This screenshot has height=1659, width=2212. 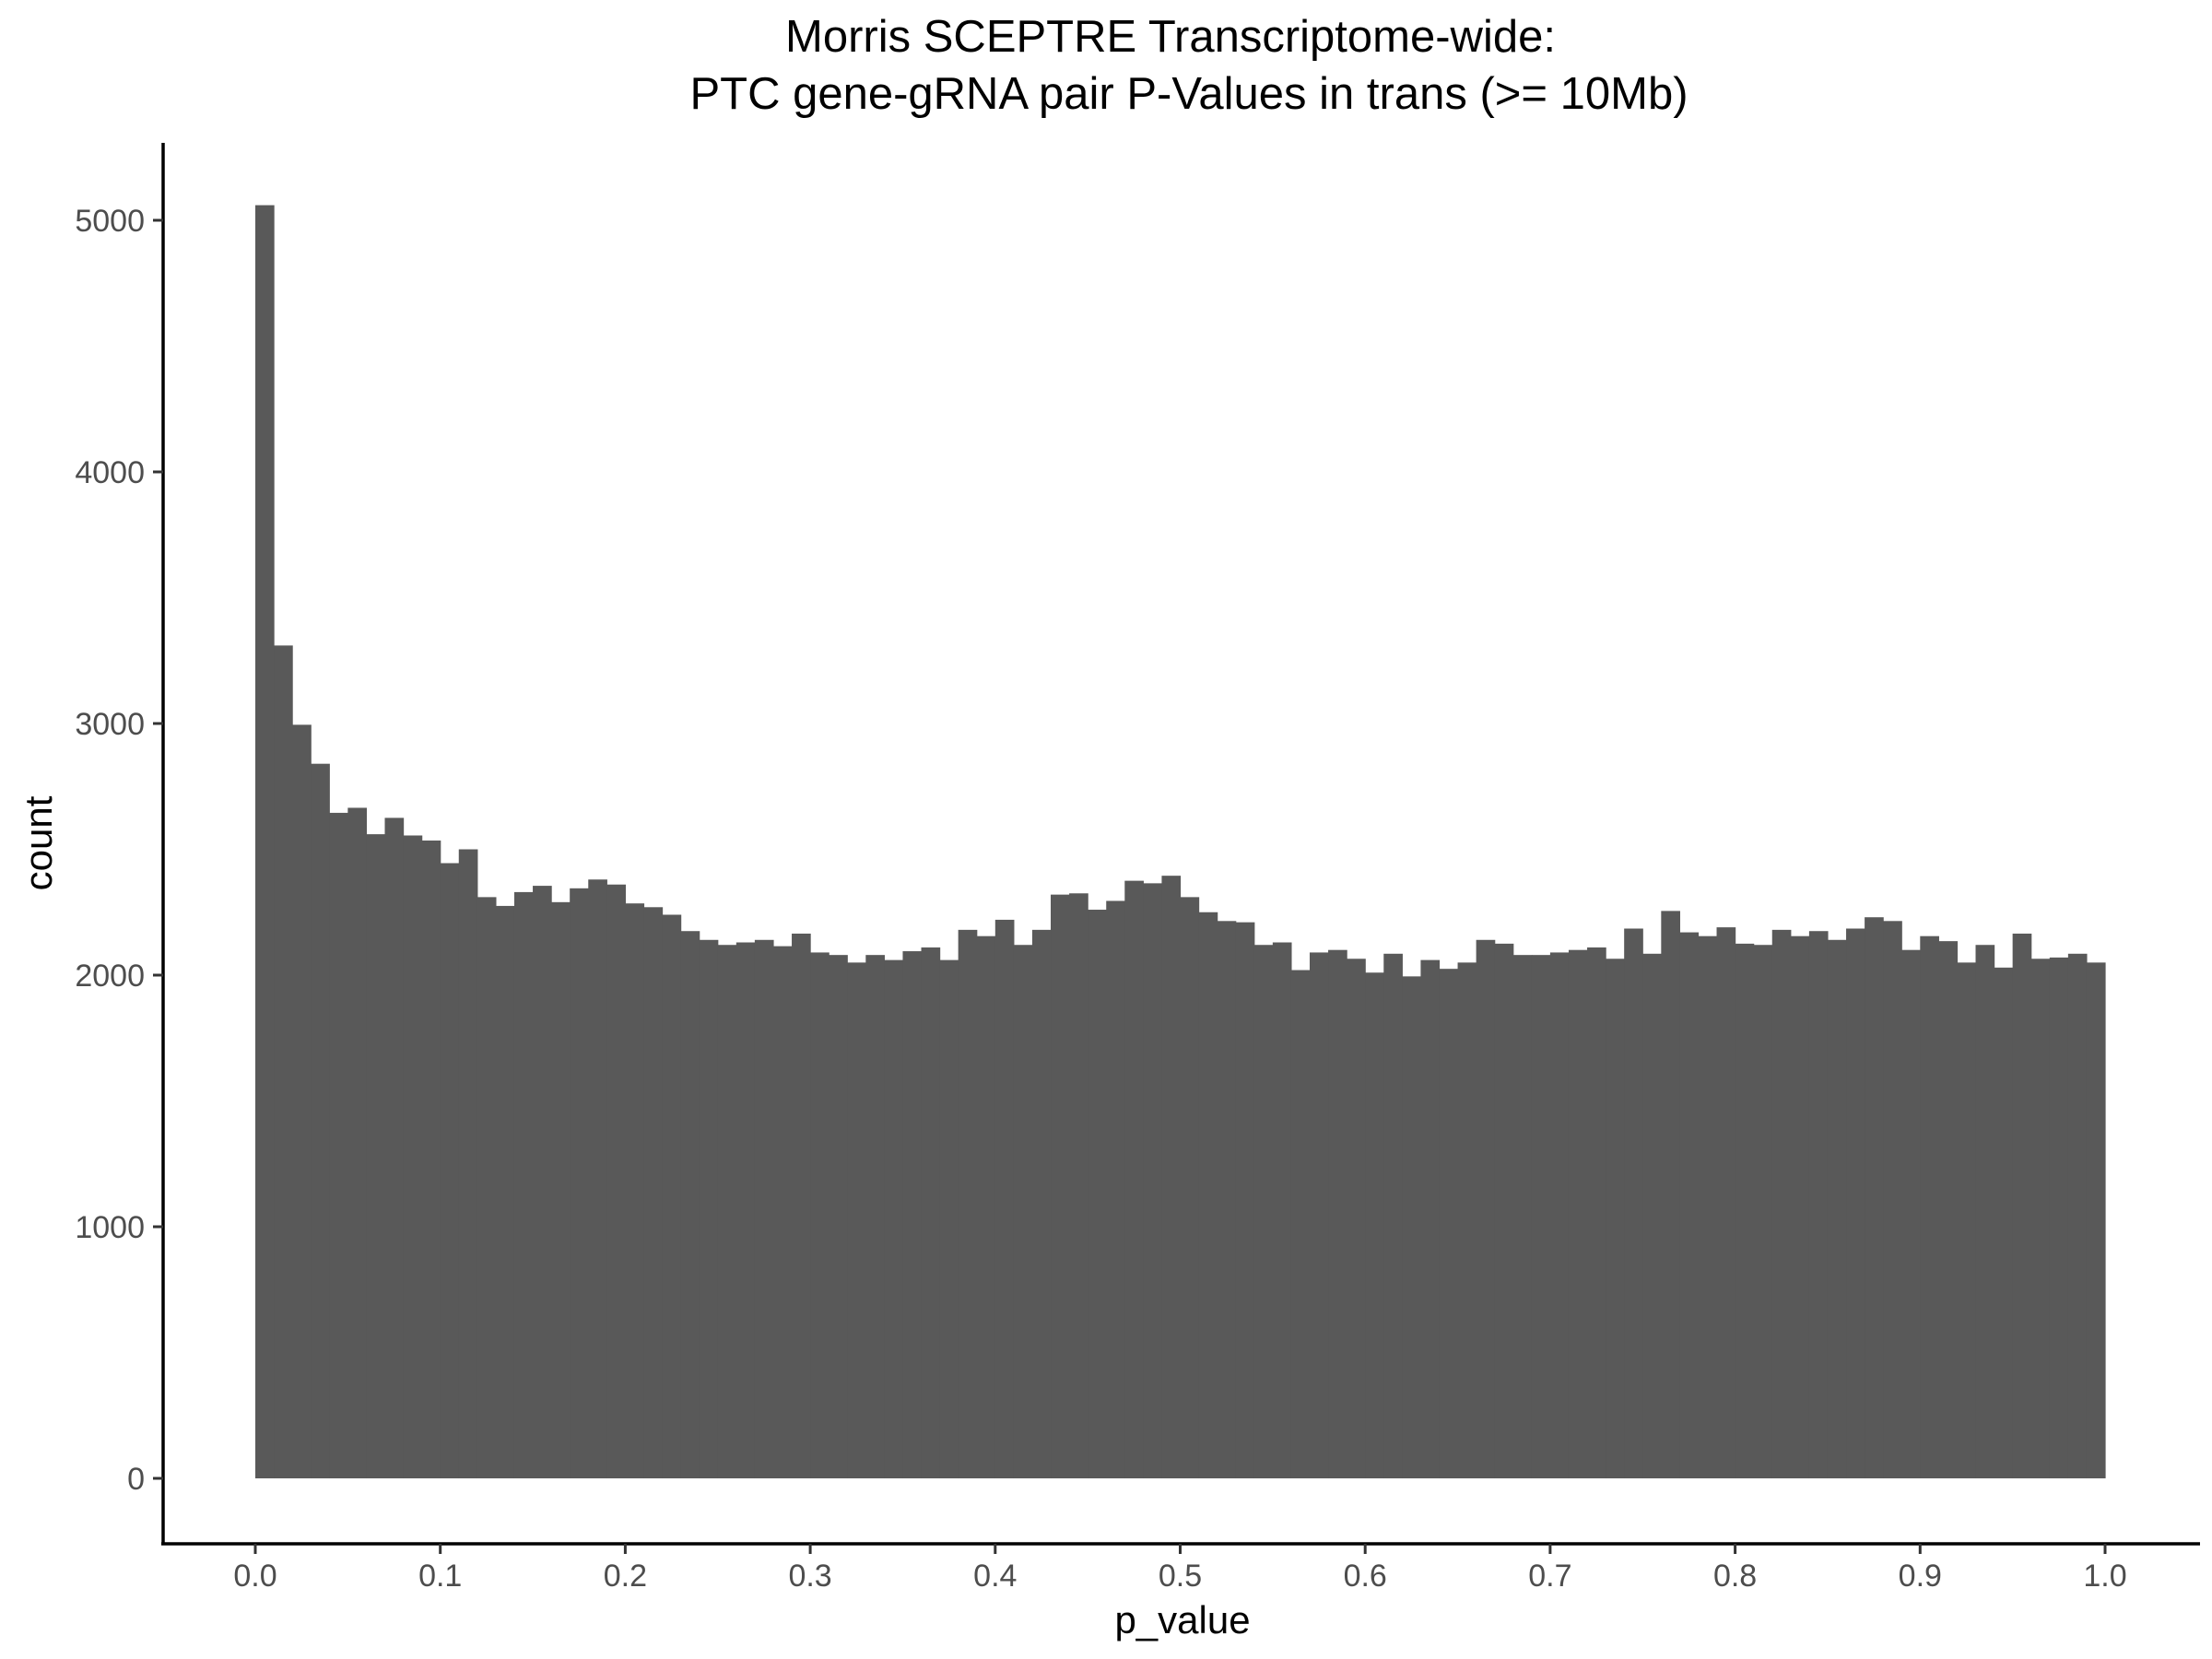 What do you see at coordinates (440, 1576) in the screenshot?
I see `x-tick-label: 0.1` at bounding box center [440, 1576].